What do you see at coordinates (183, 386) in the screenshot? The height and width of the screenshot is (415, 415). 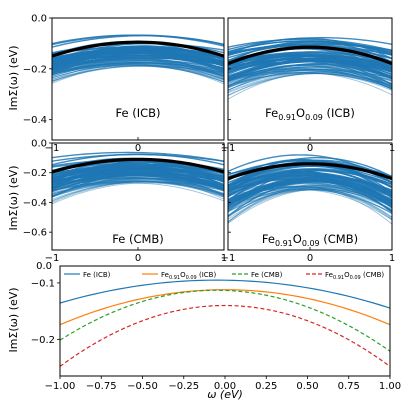 I see `x-tick-label: −0.25` at bounding box center [183, 386].